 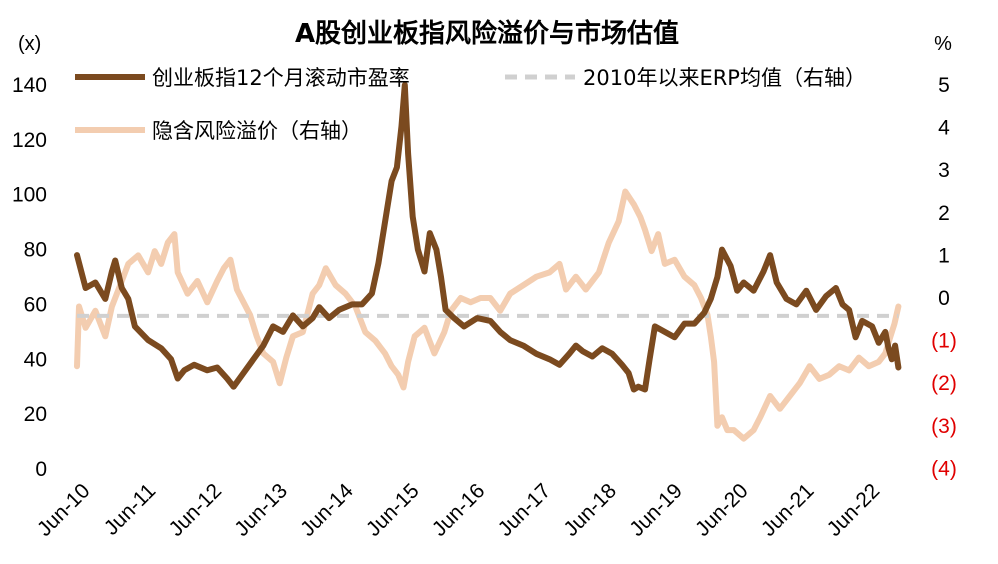 What do you see at coordinates (35, 359) in the screenshot?
I see `left-tick-label: 40` at bounding box center [35, 359].